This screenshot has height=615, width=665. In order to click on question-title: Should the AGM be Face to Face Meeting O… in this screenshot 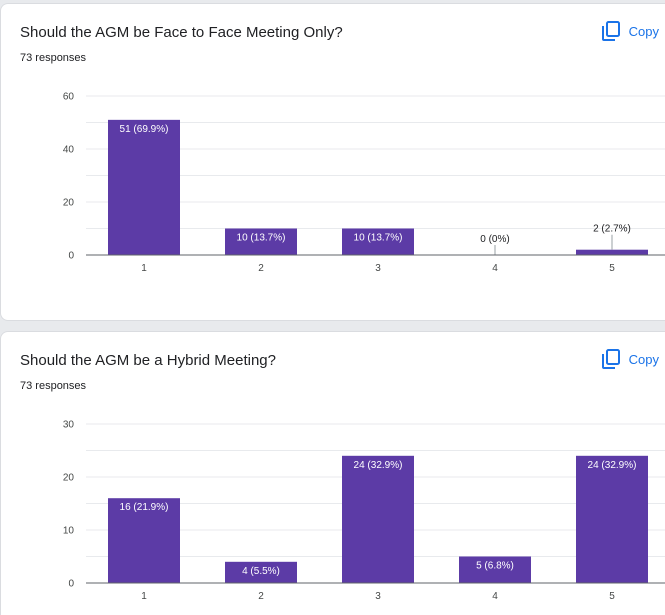, I will do `click(181, 32)`.